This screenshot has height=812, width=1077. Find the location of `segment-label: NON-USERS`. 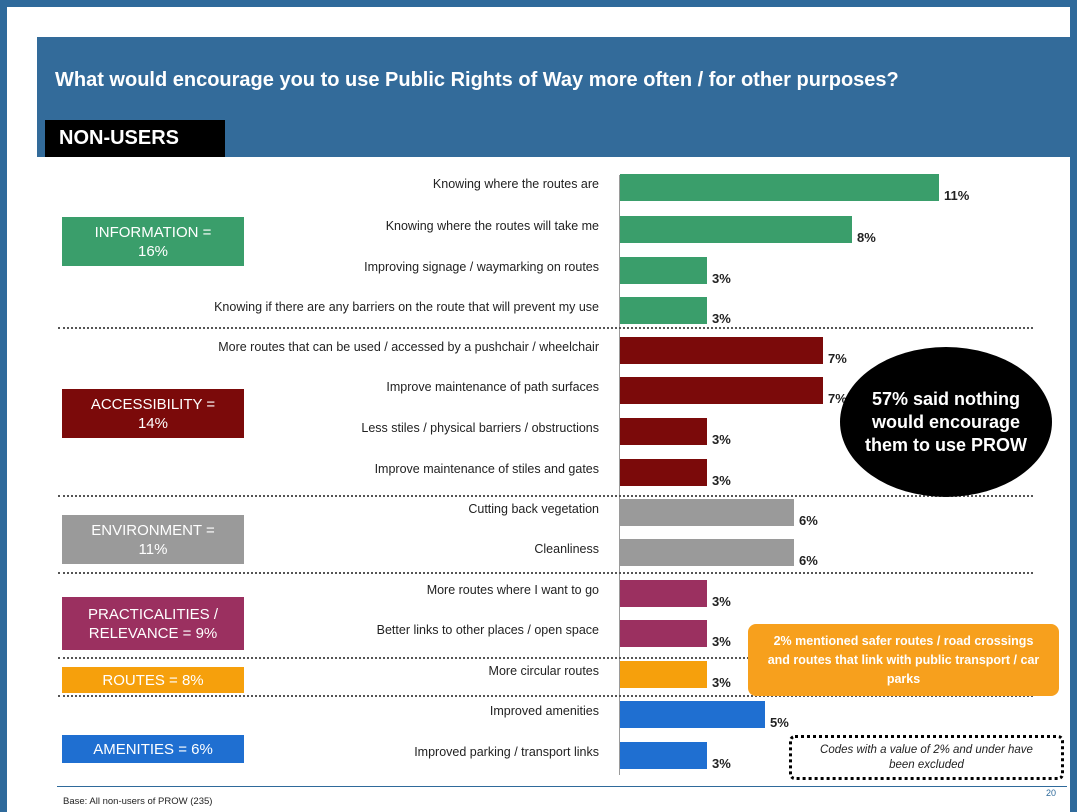

segment-label: NON-USERS is located at coordinates (135, 138).